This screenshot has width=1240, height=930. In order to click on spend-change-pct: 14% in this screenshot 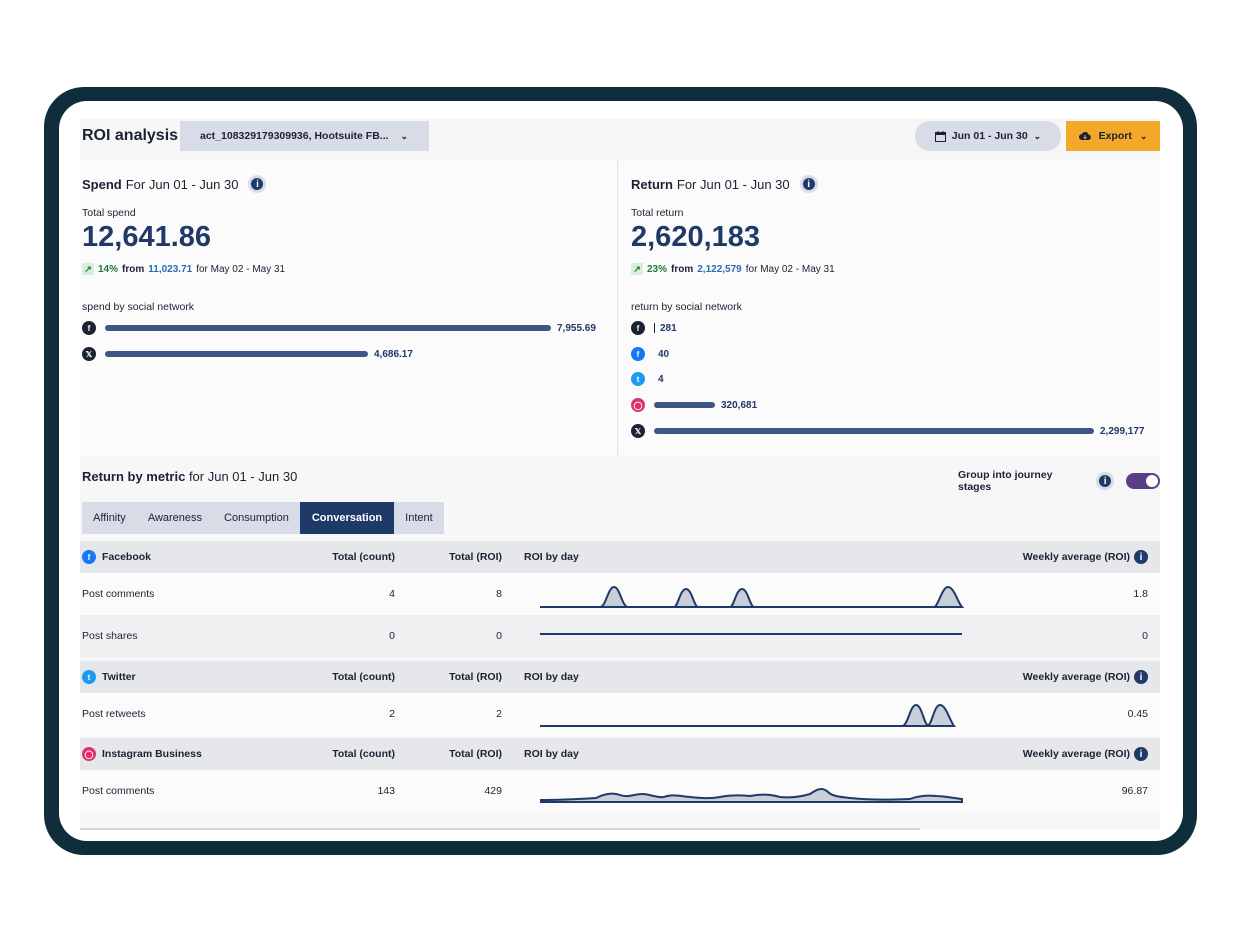, I will do `click(108, 269)`.